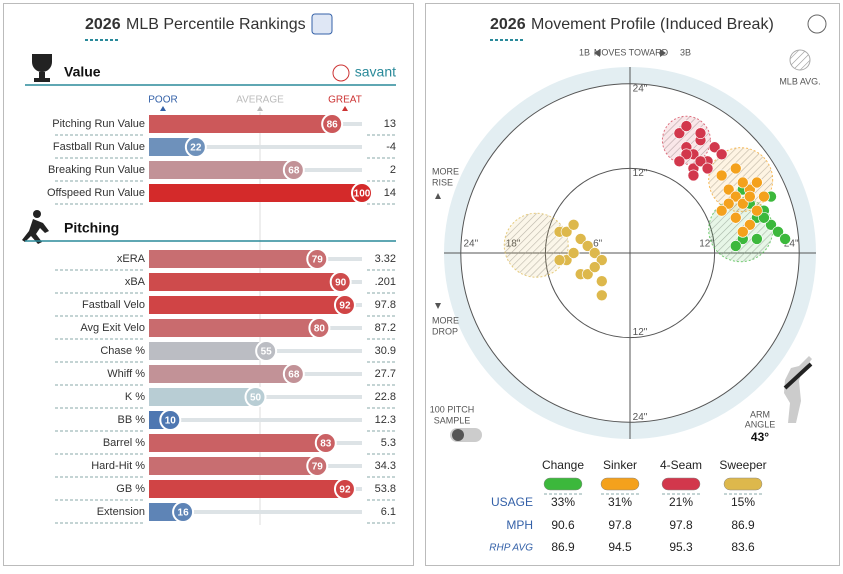 Image resolution: width=843 pixels, height=574 pixels. What do you see at coordinates (620, 547) in the screenshot?
I see `cell: 94.5` at bounding box center [620, 547].